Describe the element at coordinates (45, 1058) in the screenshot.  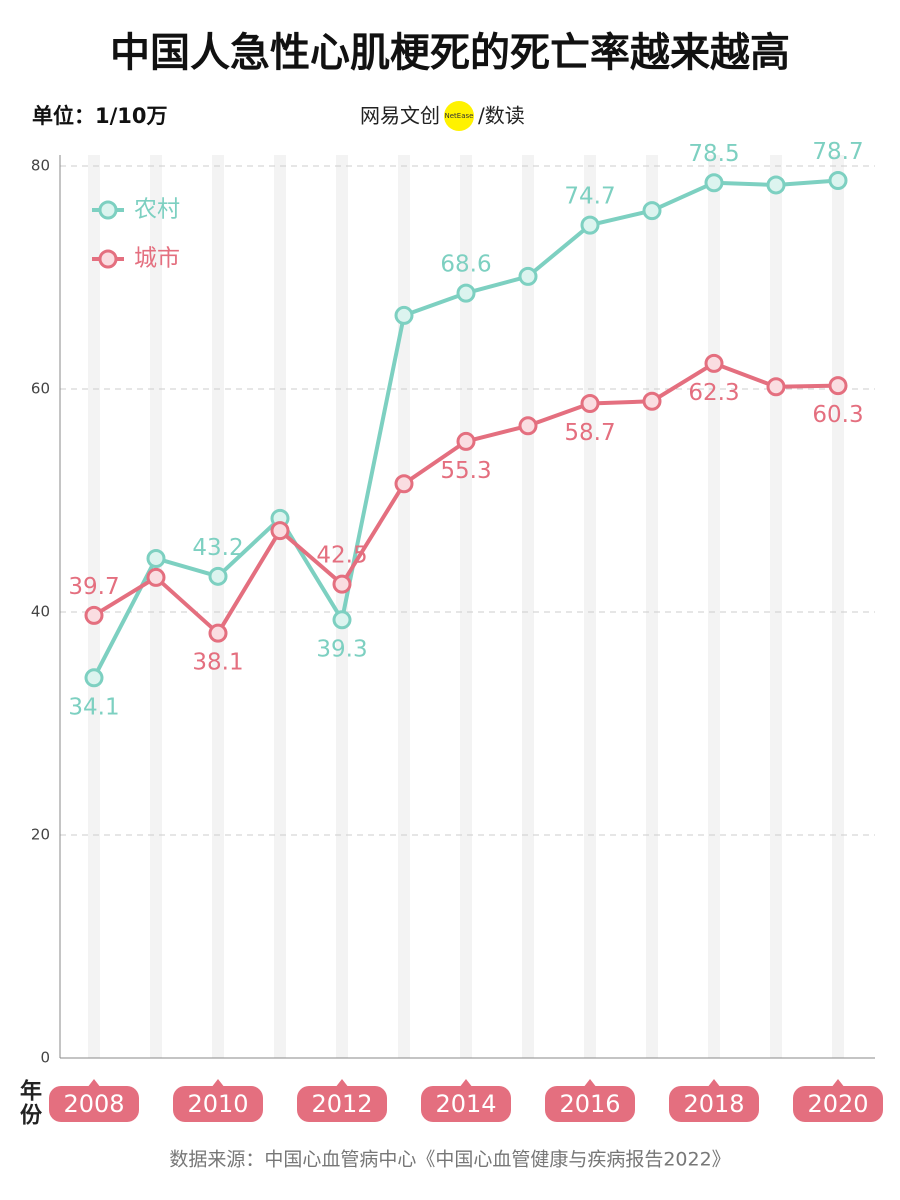
I see `y-tick-label: 0` at that location.